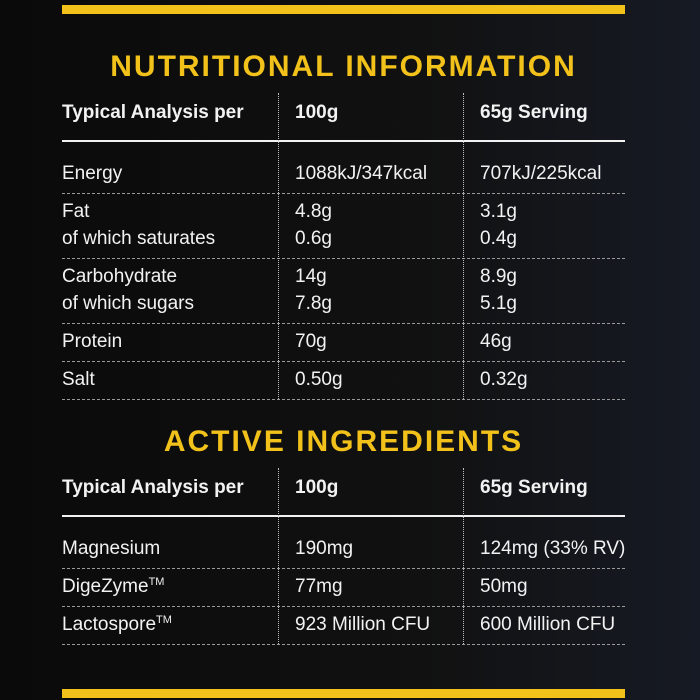 This screenshot has height=700, width=700. What do you see at coordinates (343, 66) in the screenshot?
I see `section-title: NUTRITIONAL INFORMATION` at bounding box center [343, 66].